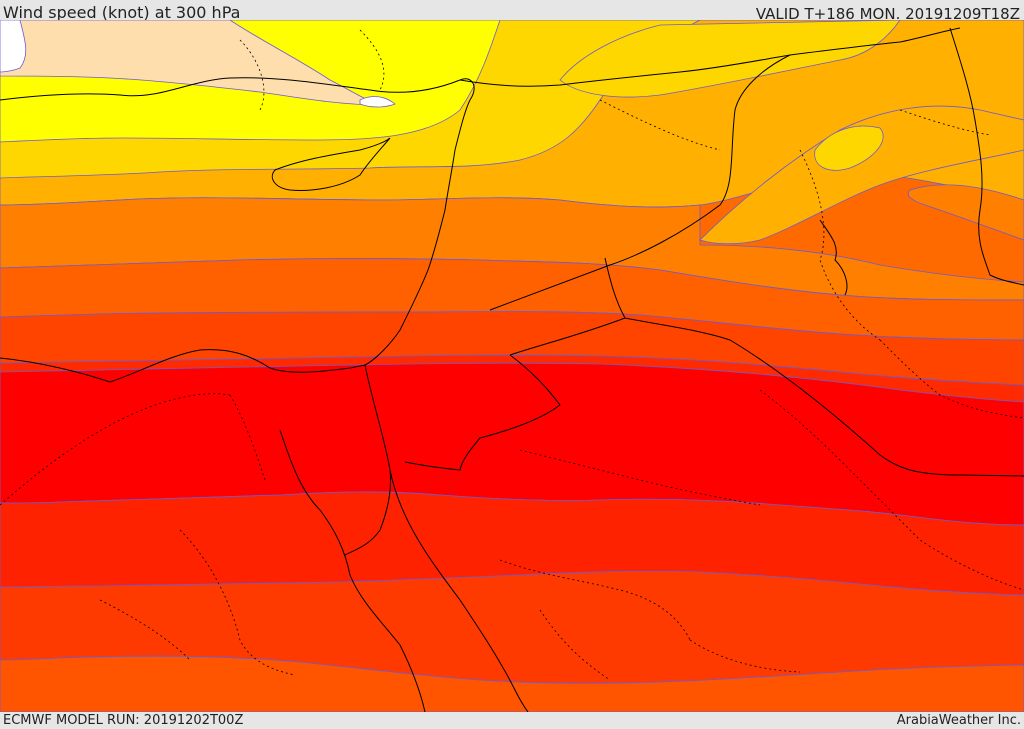 This screenshot has width=1024, height=729. Describe the element at coordinates (861, 175) in the screenshot. I see `wind-band-orange-east` at that location.